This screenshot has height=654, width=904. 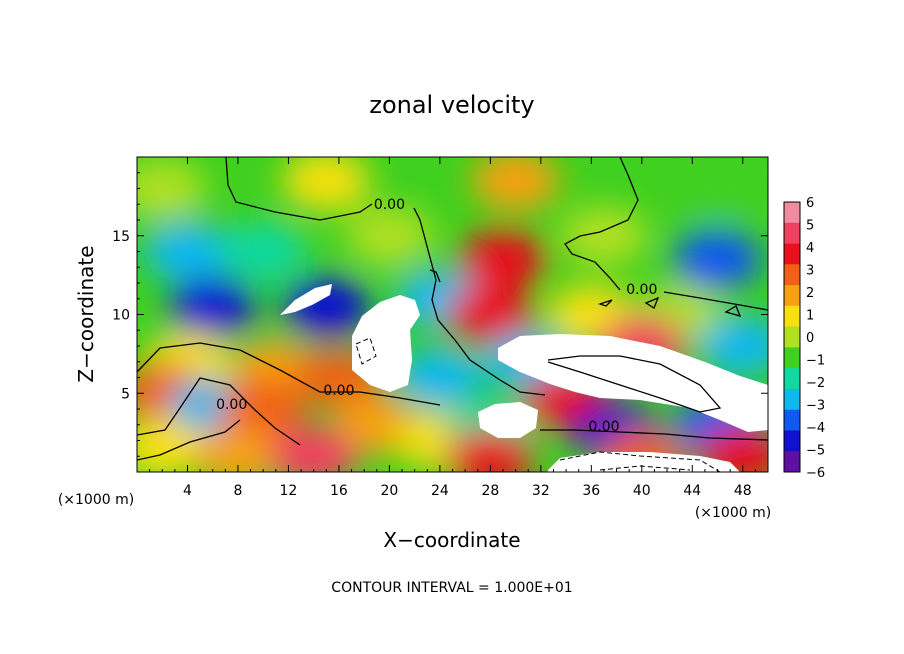 I want to click on negative-contours, so click(x=538, y=404).